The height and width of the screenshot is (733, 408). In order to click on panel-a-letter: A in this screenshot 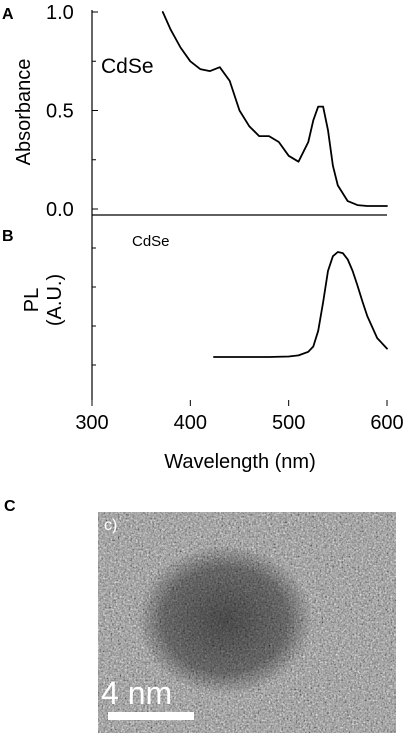, I will do `click(8, 14)`.